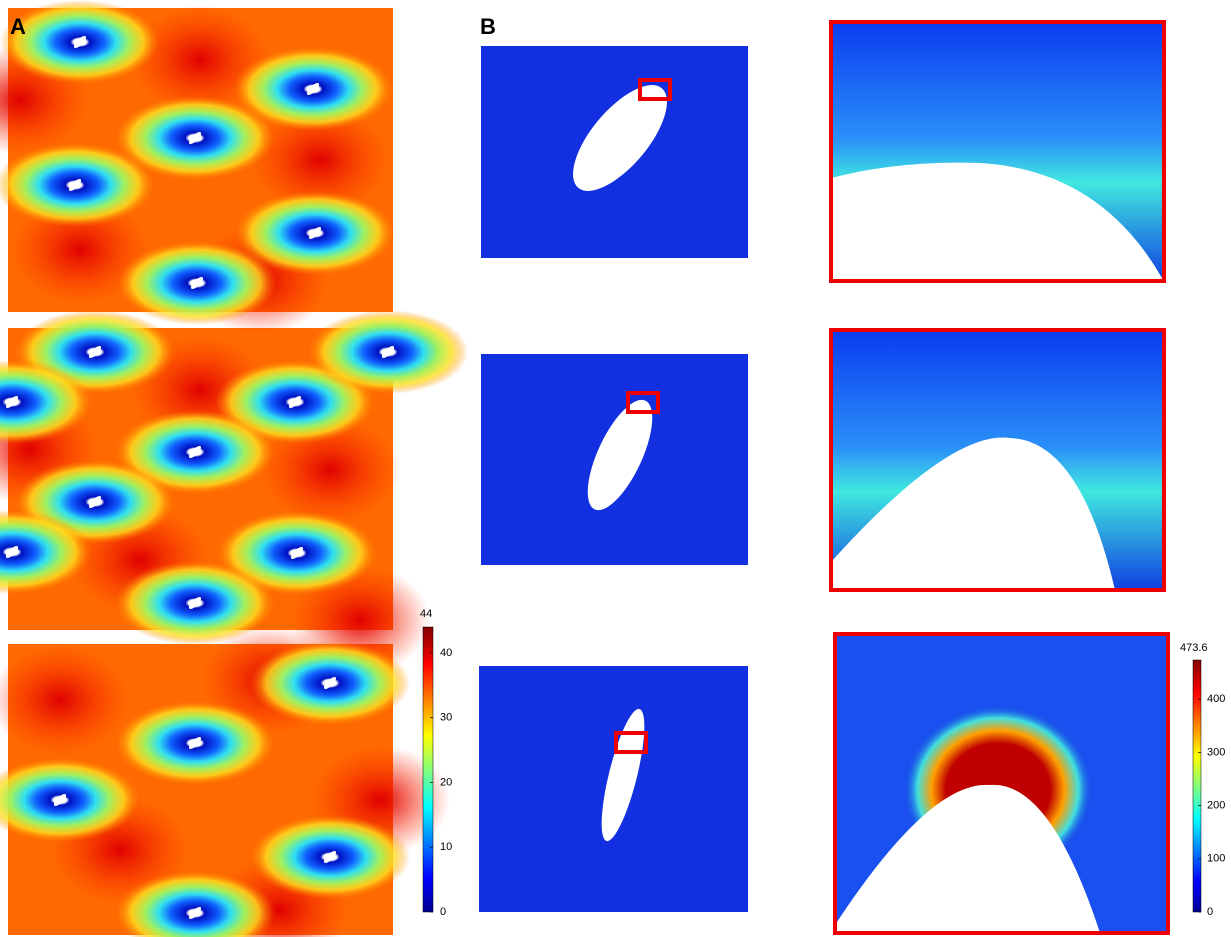  Describe the element at coordinates (1216, 752) in the screenshot. I see `colorbar-tick-label: 300` at that location.